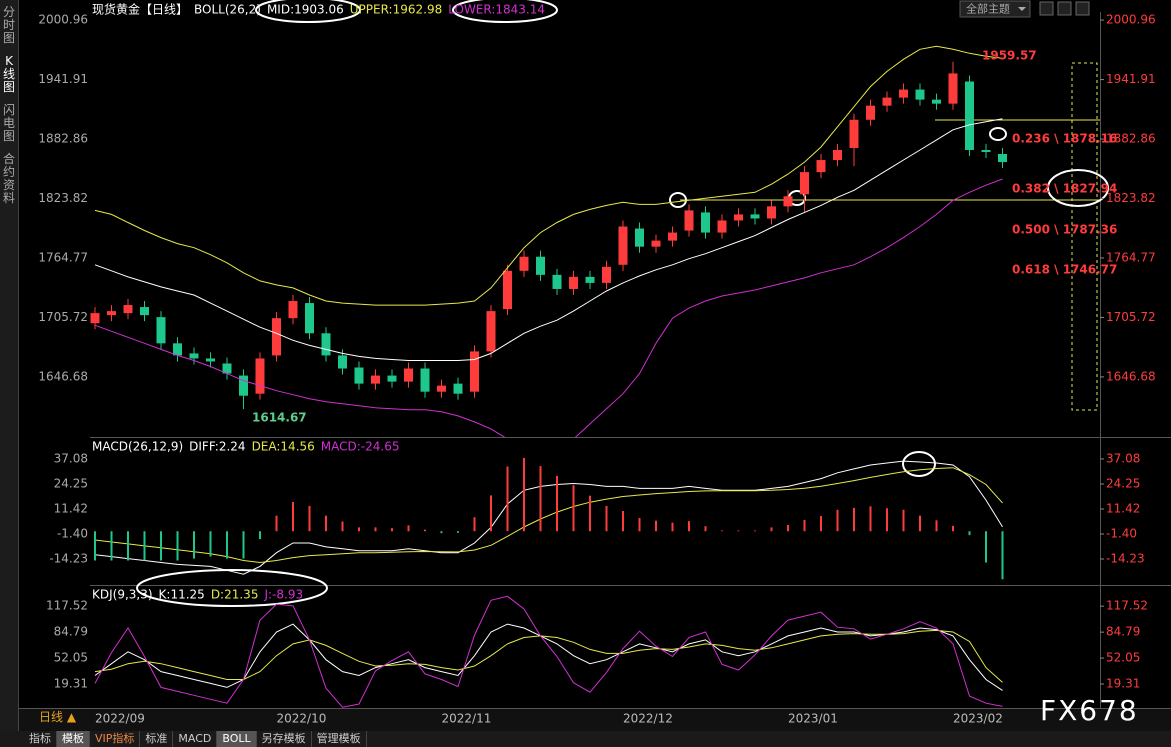  What do you see at coordinates (195, 739) in the screenshot?
I see `toolbar-tab: MACD` at bounding box center [195, 739].